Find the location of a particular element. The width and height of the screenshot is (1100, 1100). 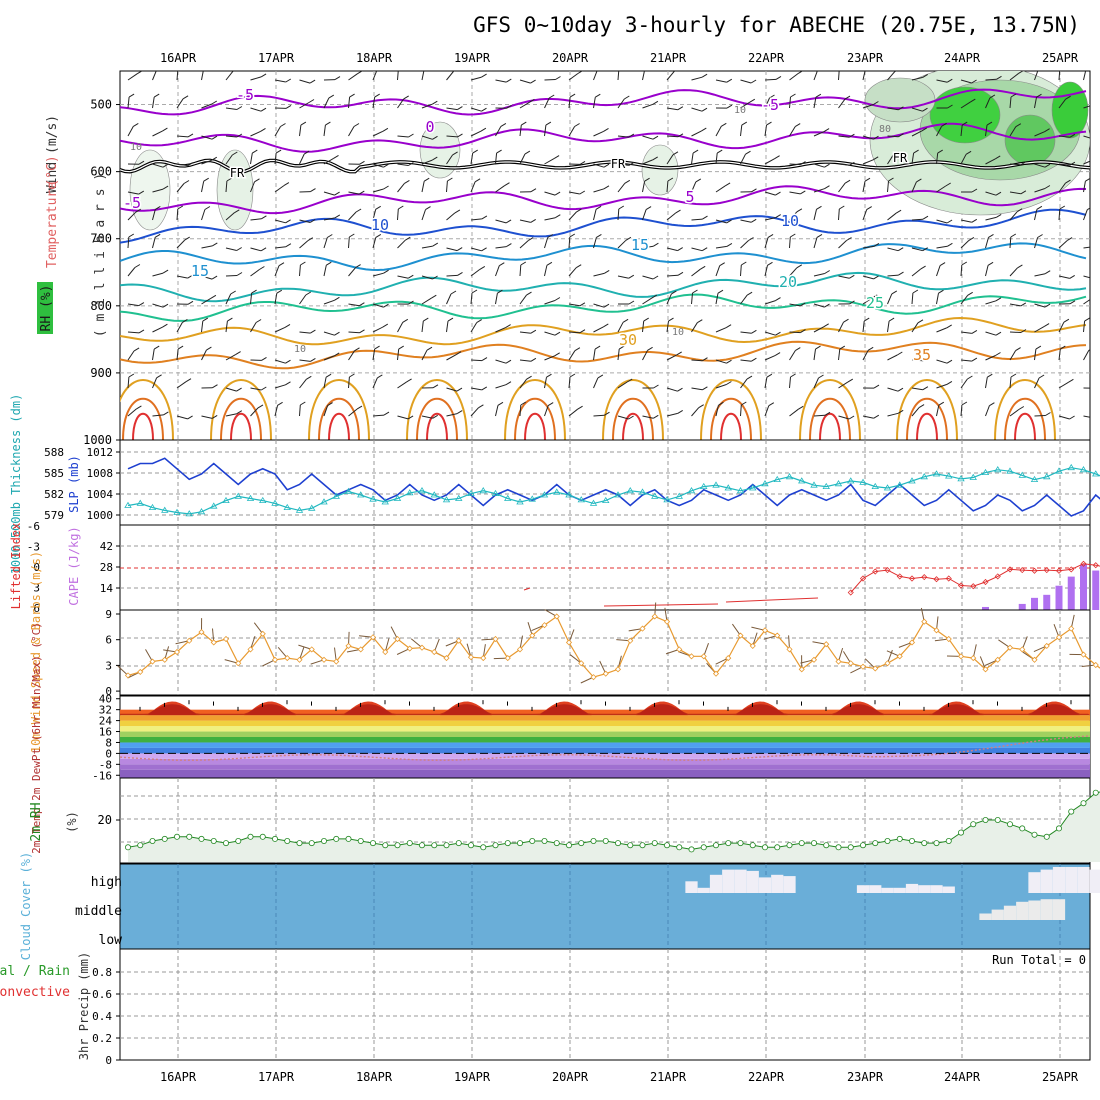

isotherm-40-loop is located at coordinates (830, 426).